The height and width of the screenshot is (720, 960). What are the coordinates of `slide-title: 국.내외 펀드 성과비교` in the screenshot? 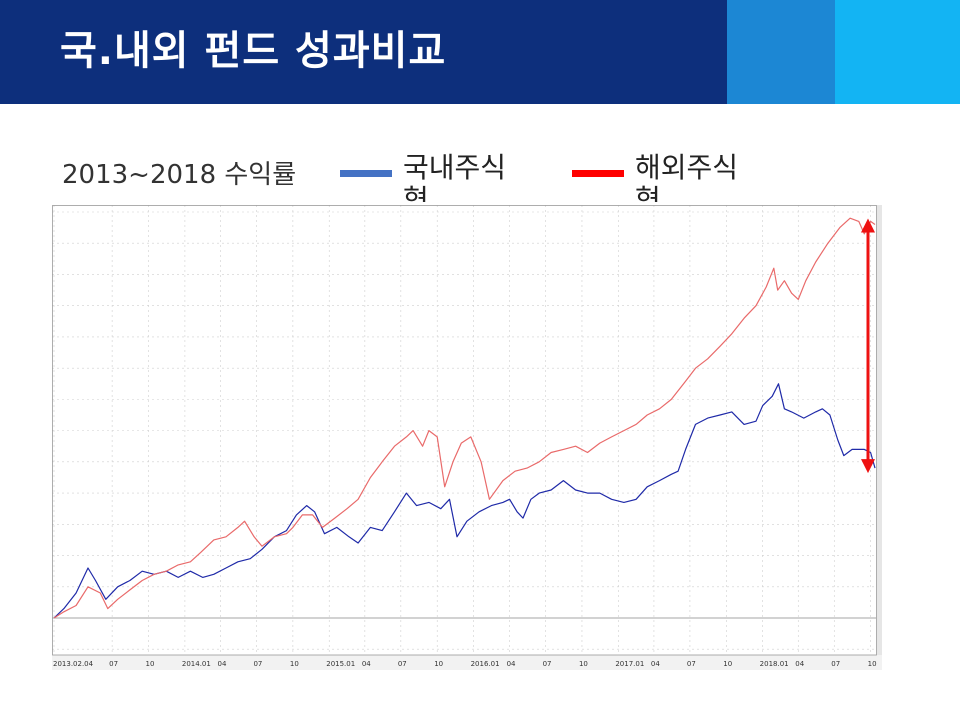 It's located at (253, 51).